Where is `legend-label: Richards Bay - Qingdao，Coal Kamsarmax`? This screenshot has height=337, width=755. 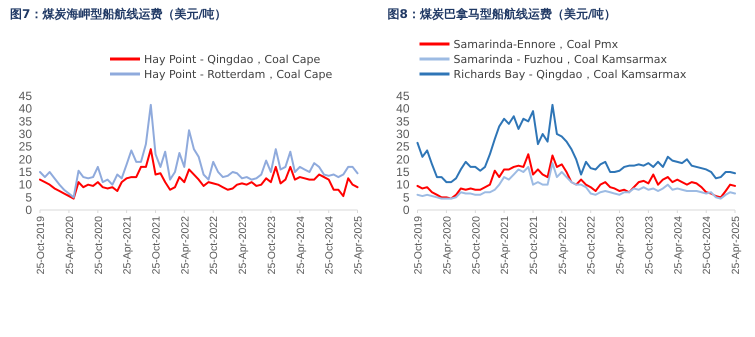 legend-label: Richards Bay - Qingdao，Coal Kamsarmax is located at coordinates (570, 74).